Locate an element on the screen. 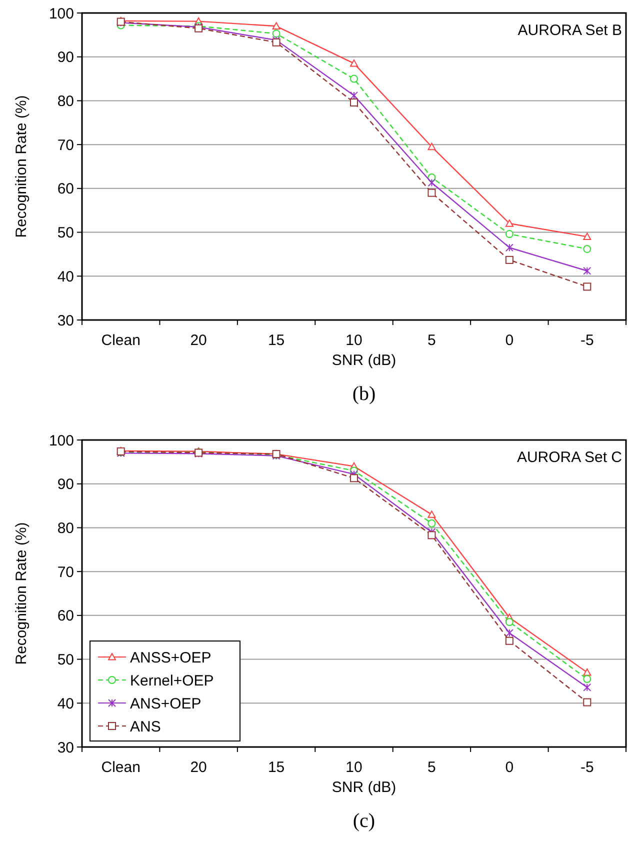  legend-label: ANS is located at coordinates (145, 727).